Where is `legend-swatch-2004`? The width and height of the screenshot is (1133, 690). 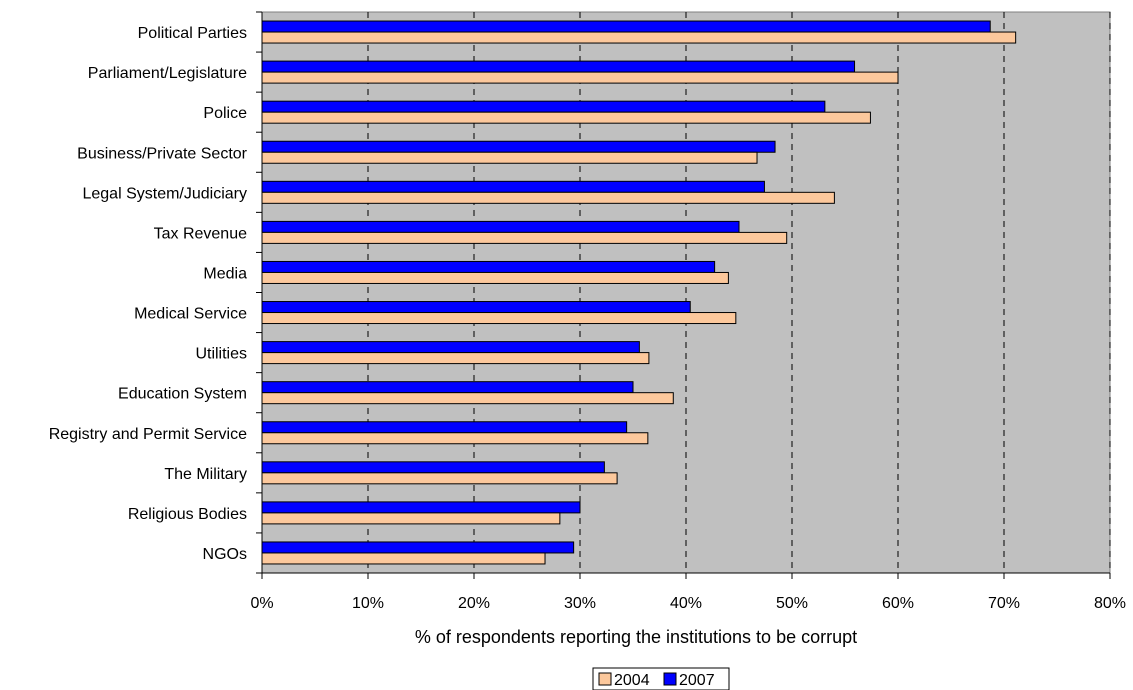 legend-swatch-2004 is located at coordinates (605, 679).